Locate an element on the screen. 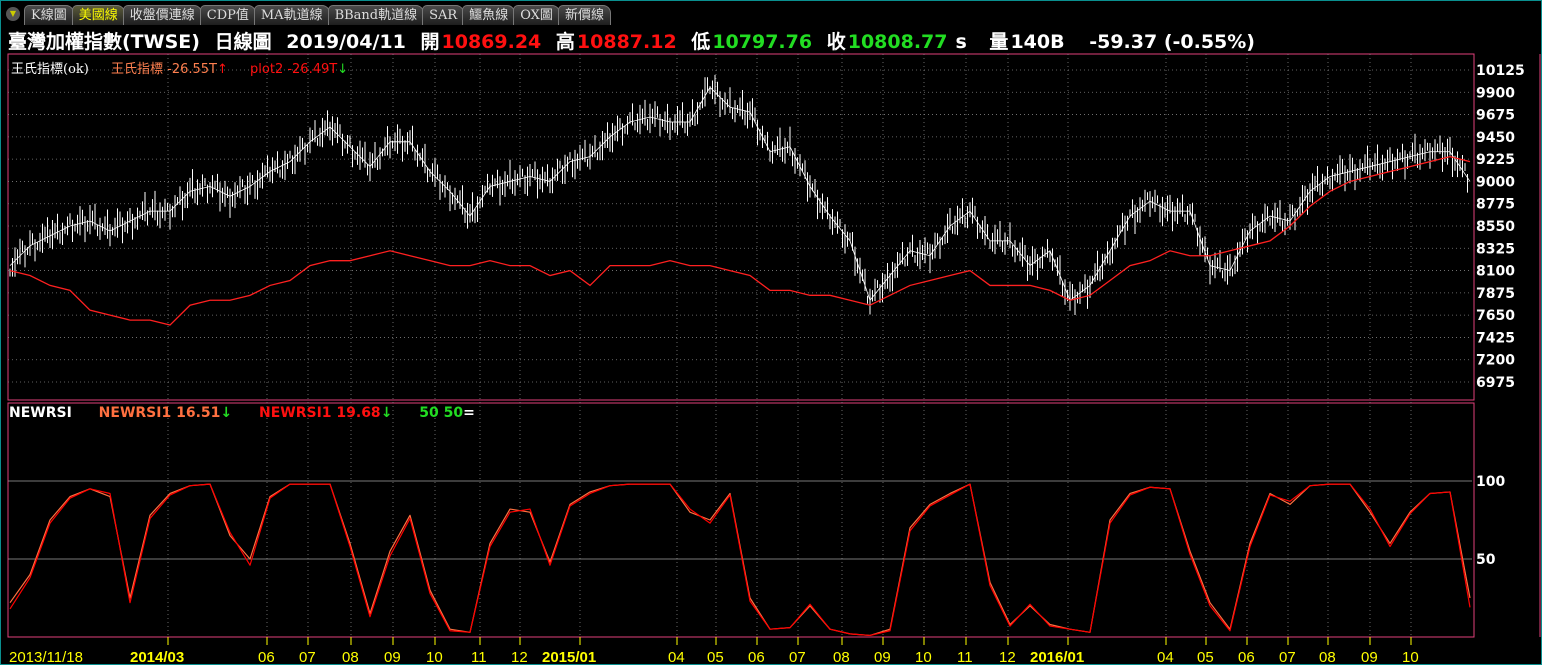 The height and width of the screenshot is (665, 1542). date-label: 2014/03 is located at coordinates (157, 657).